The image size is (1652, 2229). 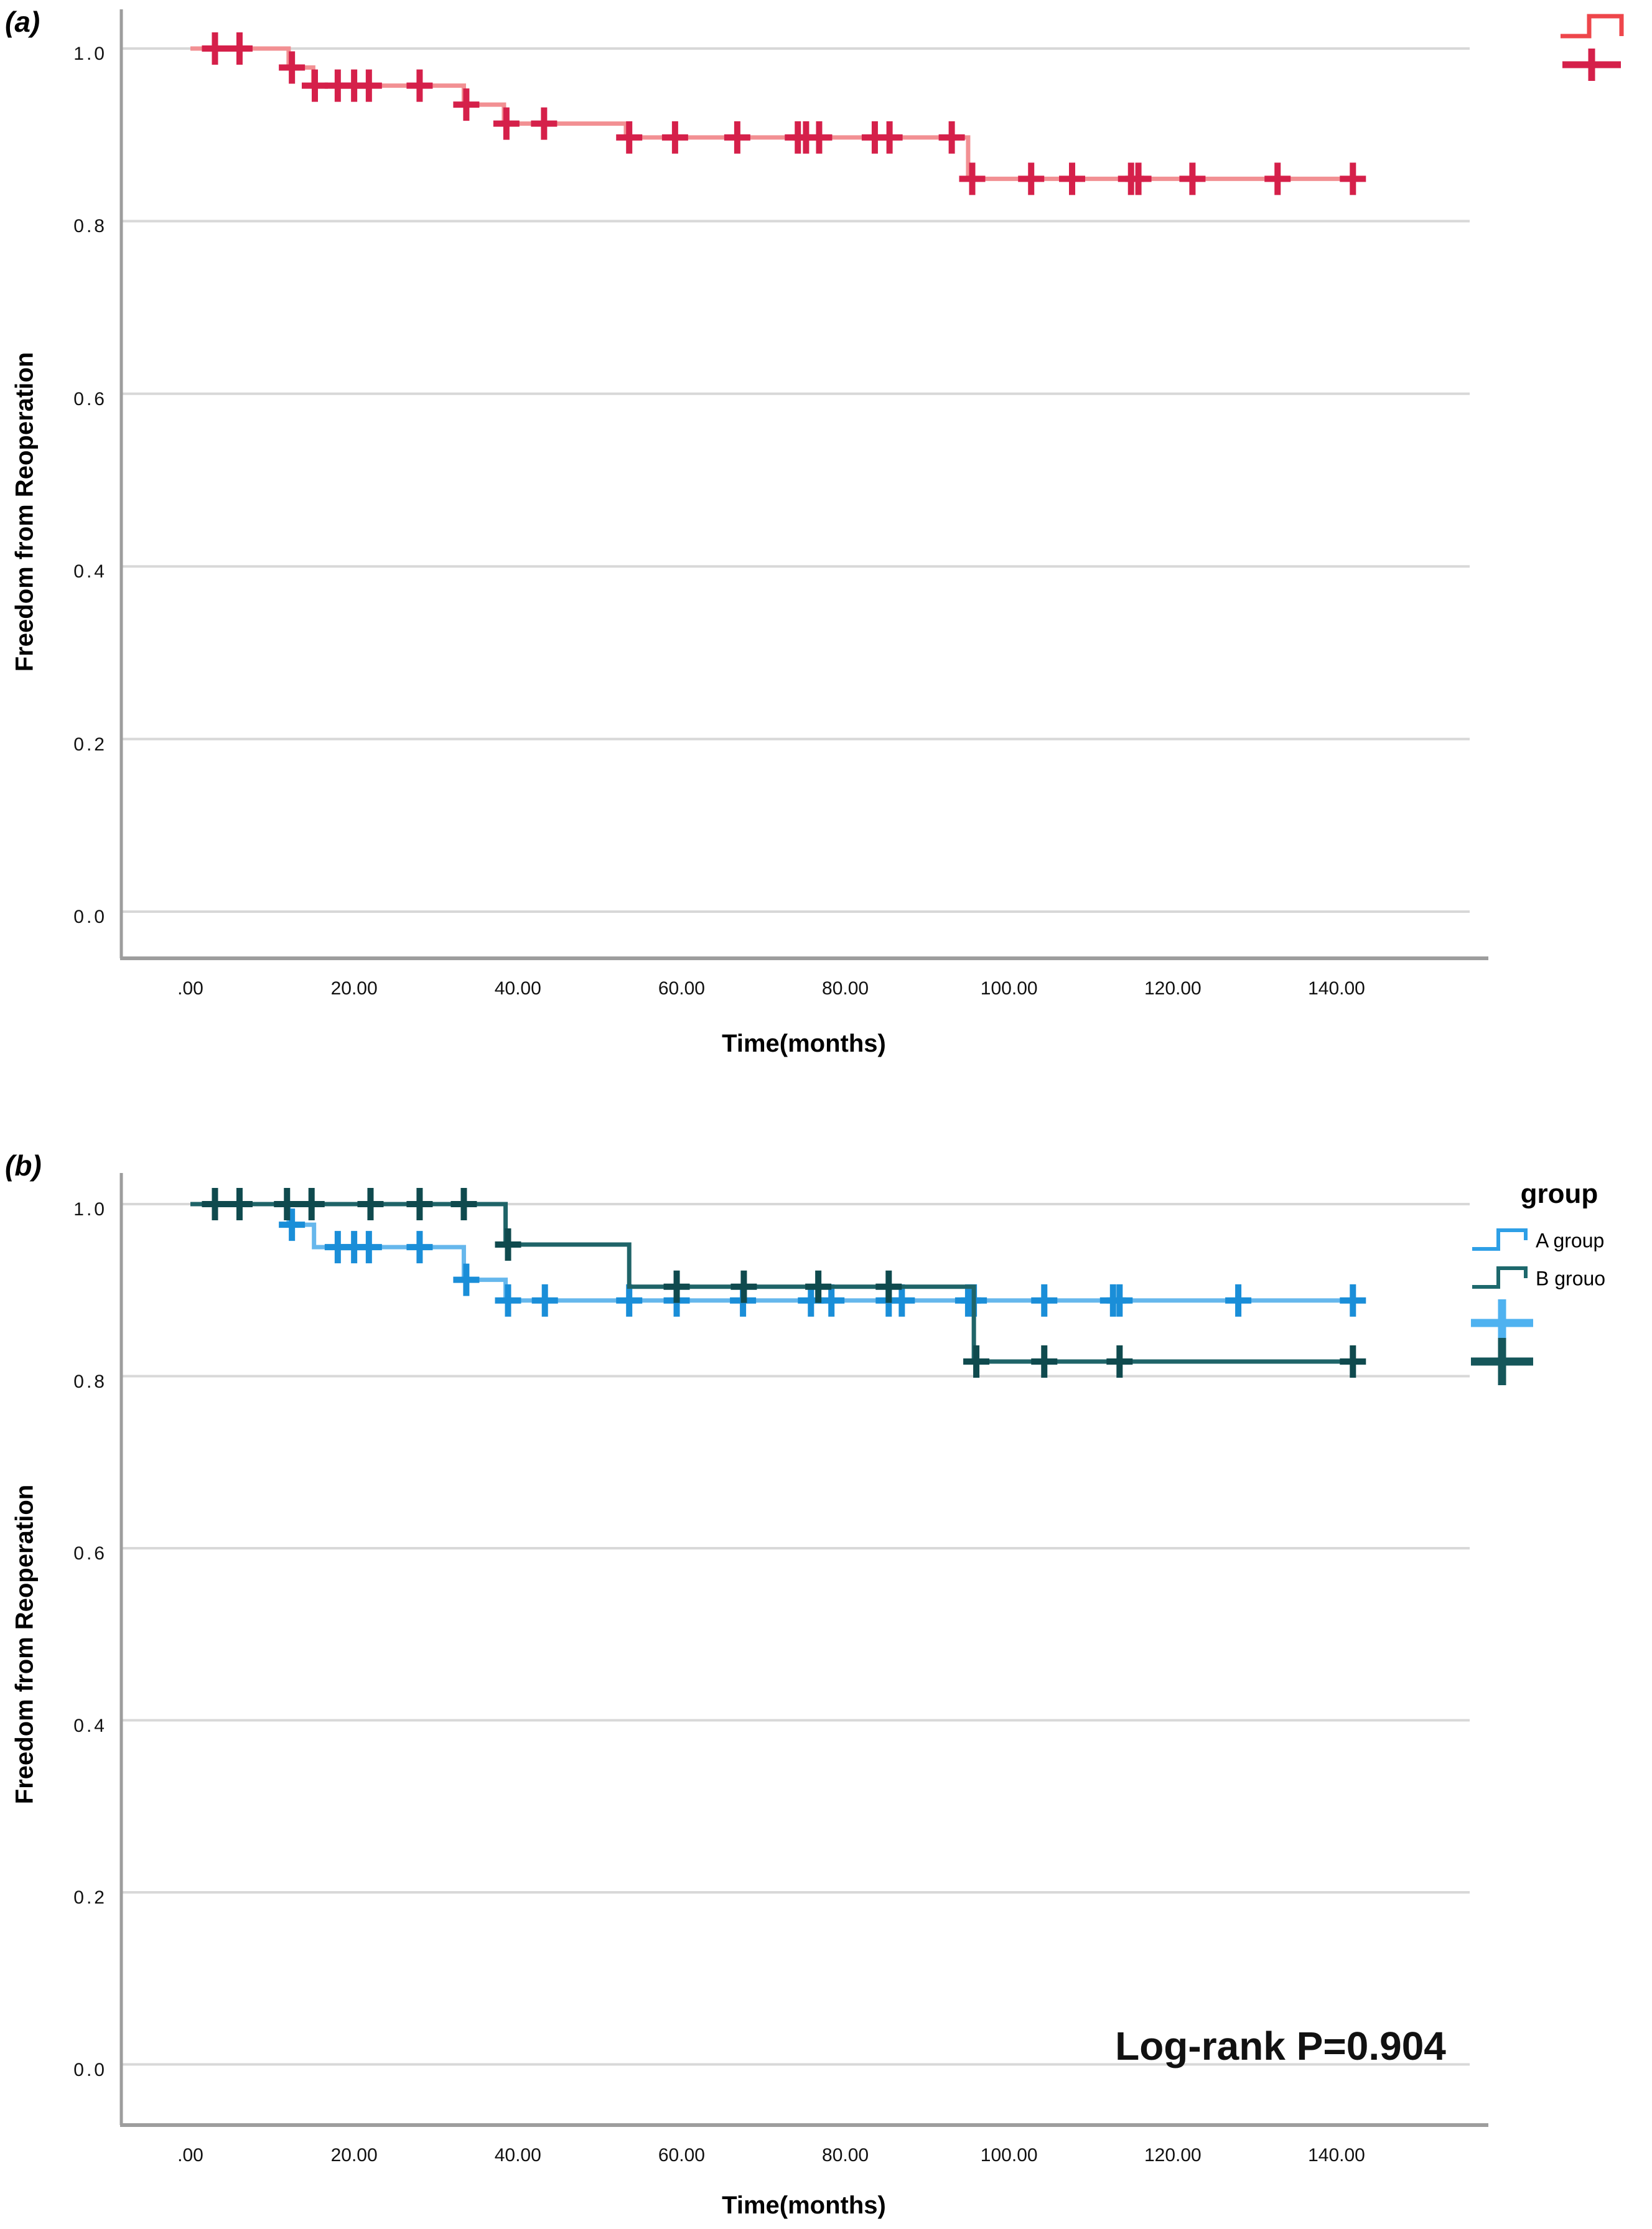 What do you see at coordinates (90, 1553) in the screenshot?
I see `panel-b-ytick-0.6: 0.6` at bounding box center [90, 1553].